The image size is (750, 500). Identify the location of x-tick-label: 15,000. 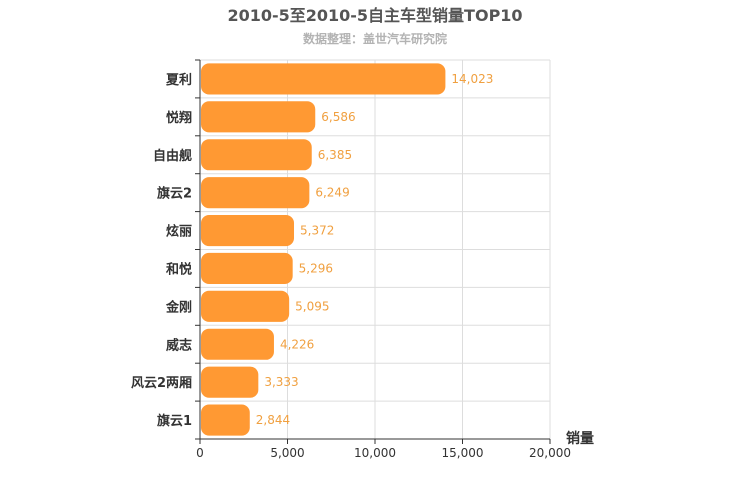
(463, 453).